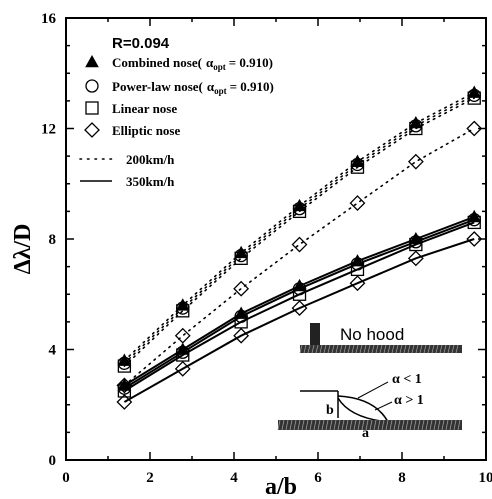  I want to click on nose-curve-upper, so click(363, 409).